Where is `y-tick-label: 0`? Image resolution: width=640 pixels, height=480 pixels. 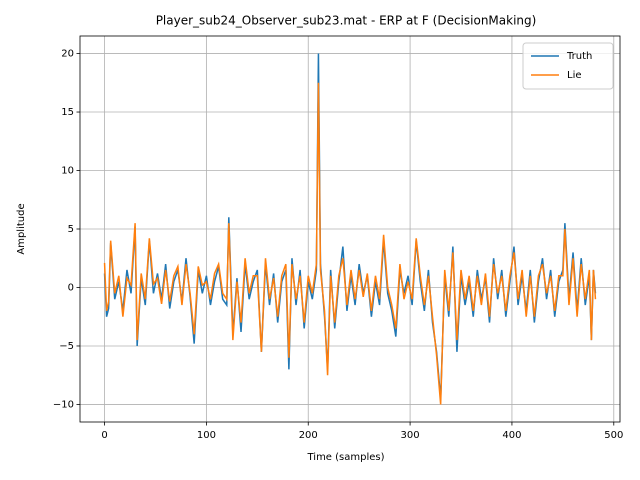
y-tick-label: 0 is located at coordinates (71, 287).